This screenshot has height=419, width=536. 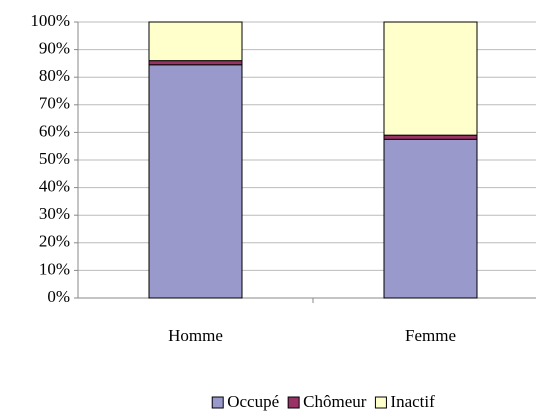 I want to click on y-tick-label: 30%, so click(x=54, y=213).